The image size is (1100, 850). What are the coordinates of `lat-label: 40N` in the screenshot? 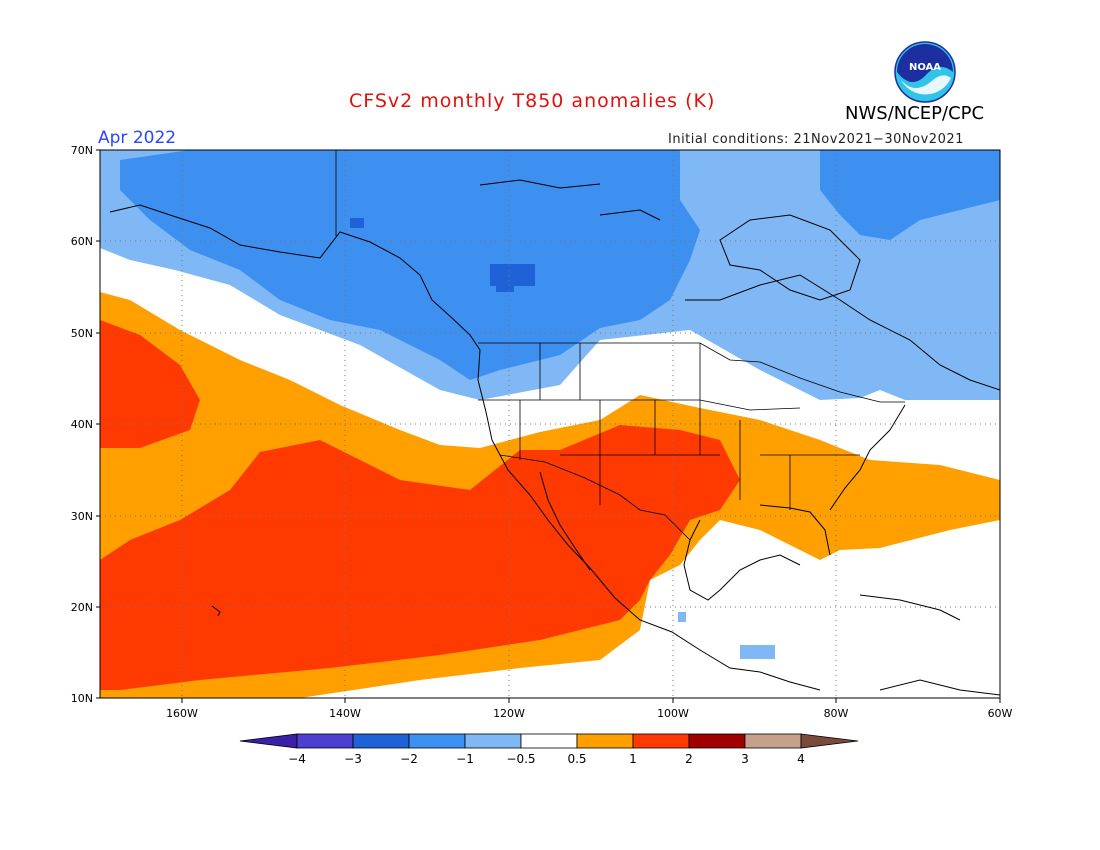 It's located at (81, 424).